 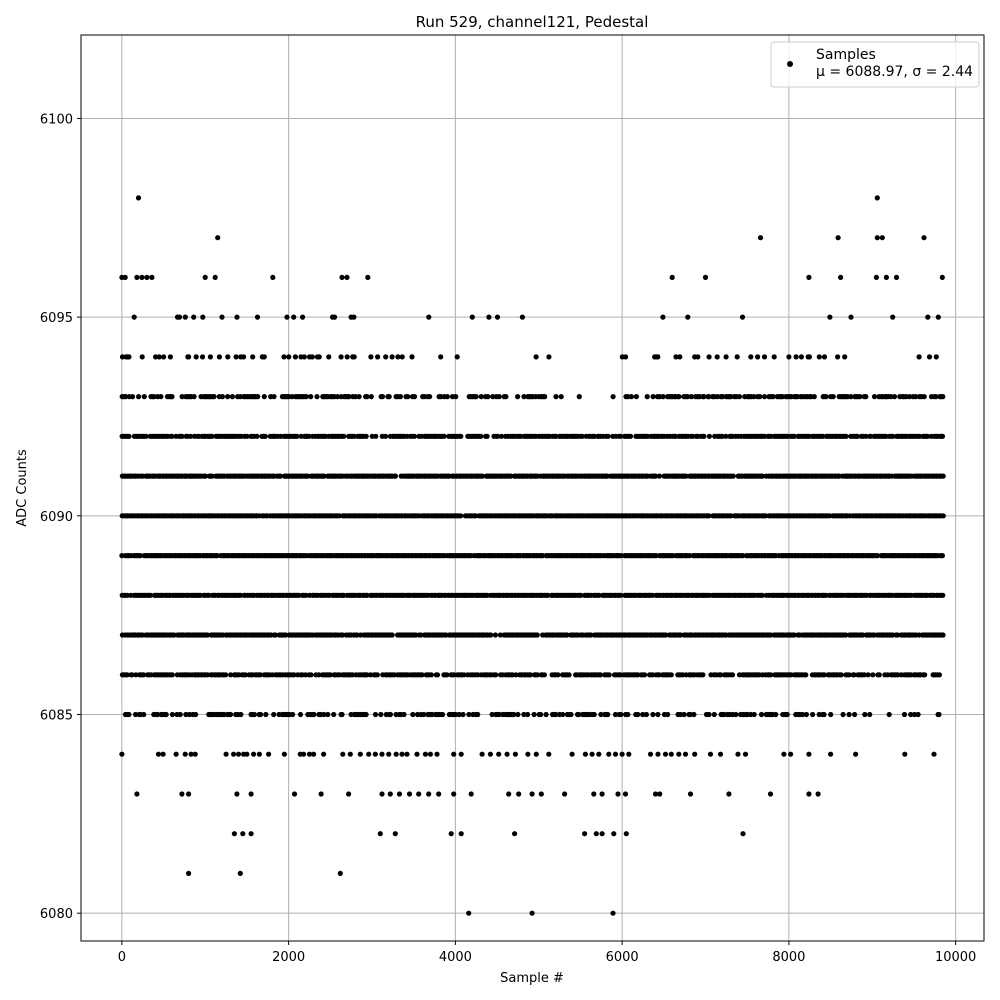 I want to click on y-tick-label: 6080, so click(x=56, y=914).